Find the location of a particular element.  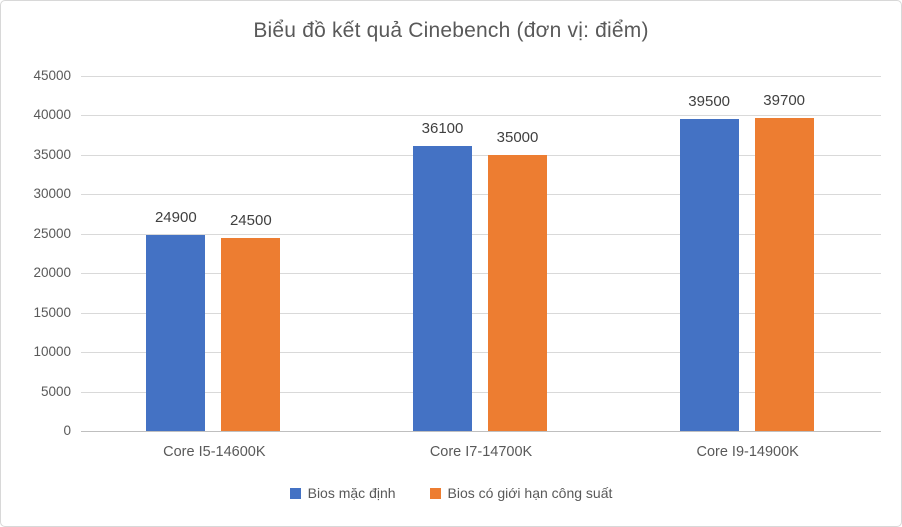

chart-title: Biểu đồ kết quả Cinebench (đơn vị: điểm) is located at coordinates (451, 30).